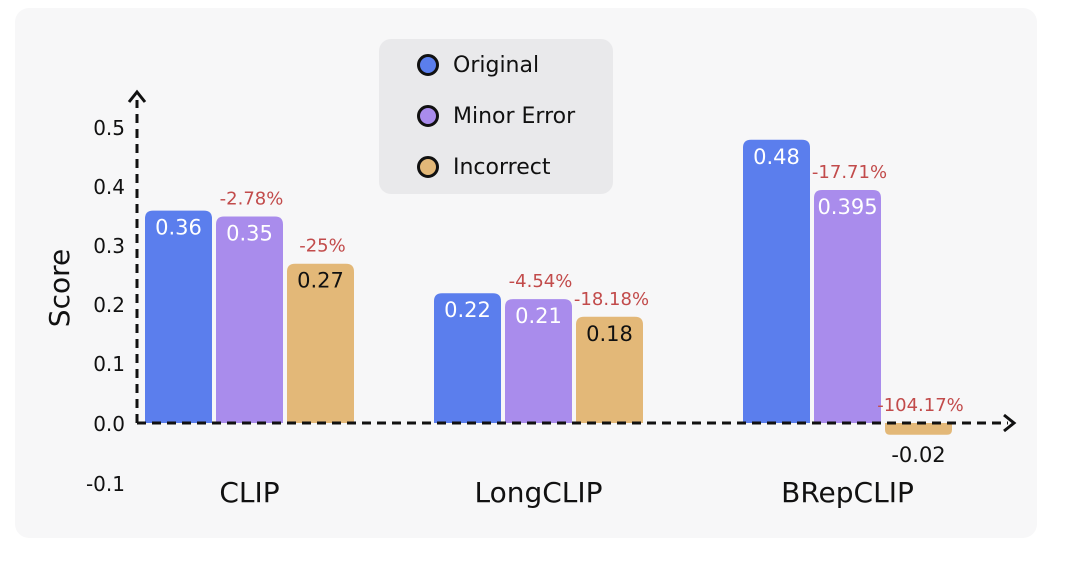 The image size is (1068, 576). I want to click on legend-swatch-minor-error, so click(428, 116).